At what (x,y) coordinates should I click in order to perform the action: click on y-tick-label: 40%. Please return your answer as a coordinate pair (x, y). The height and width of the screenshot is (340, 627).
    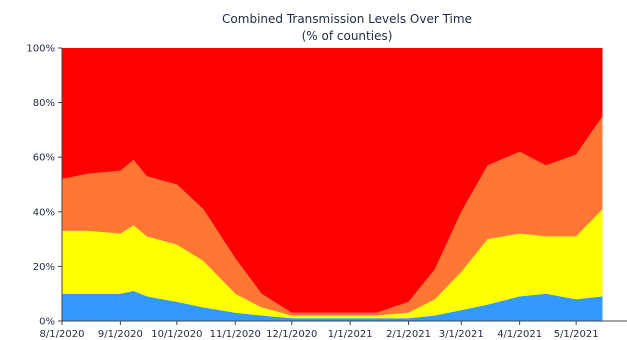
    Looking at the image, I should click on (44, 212).